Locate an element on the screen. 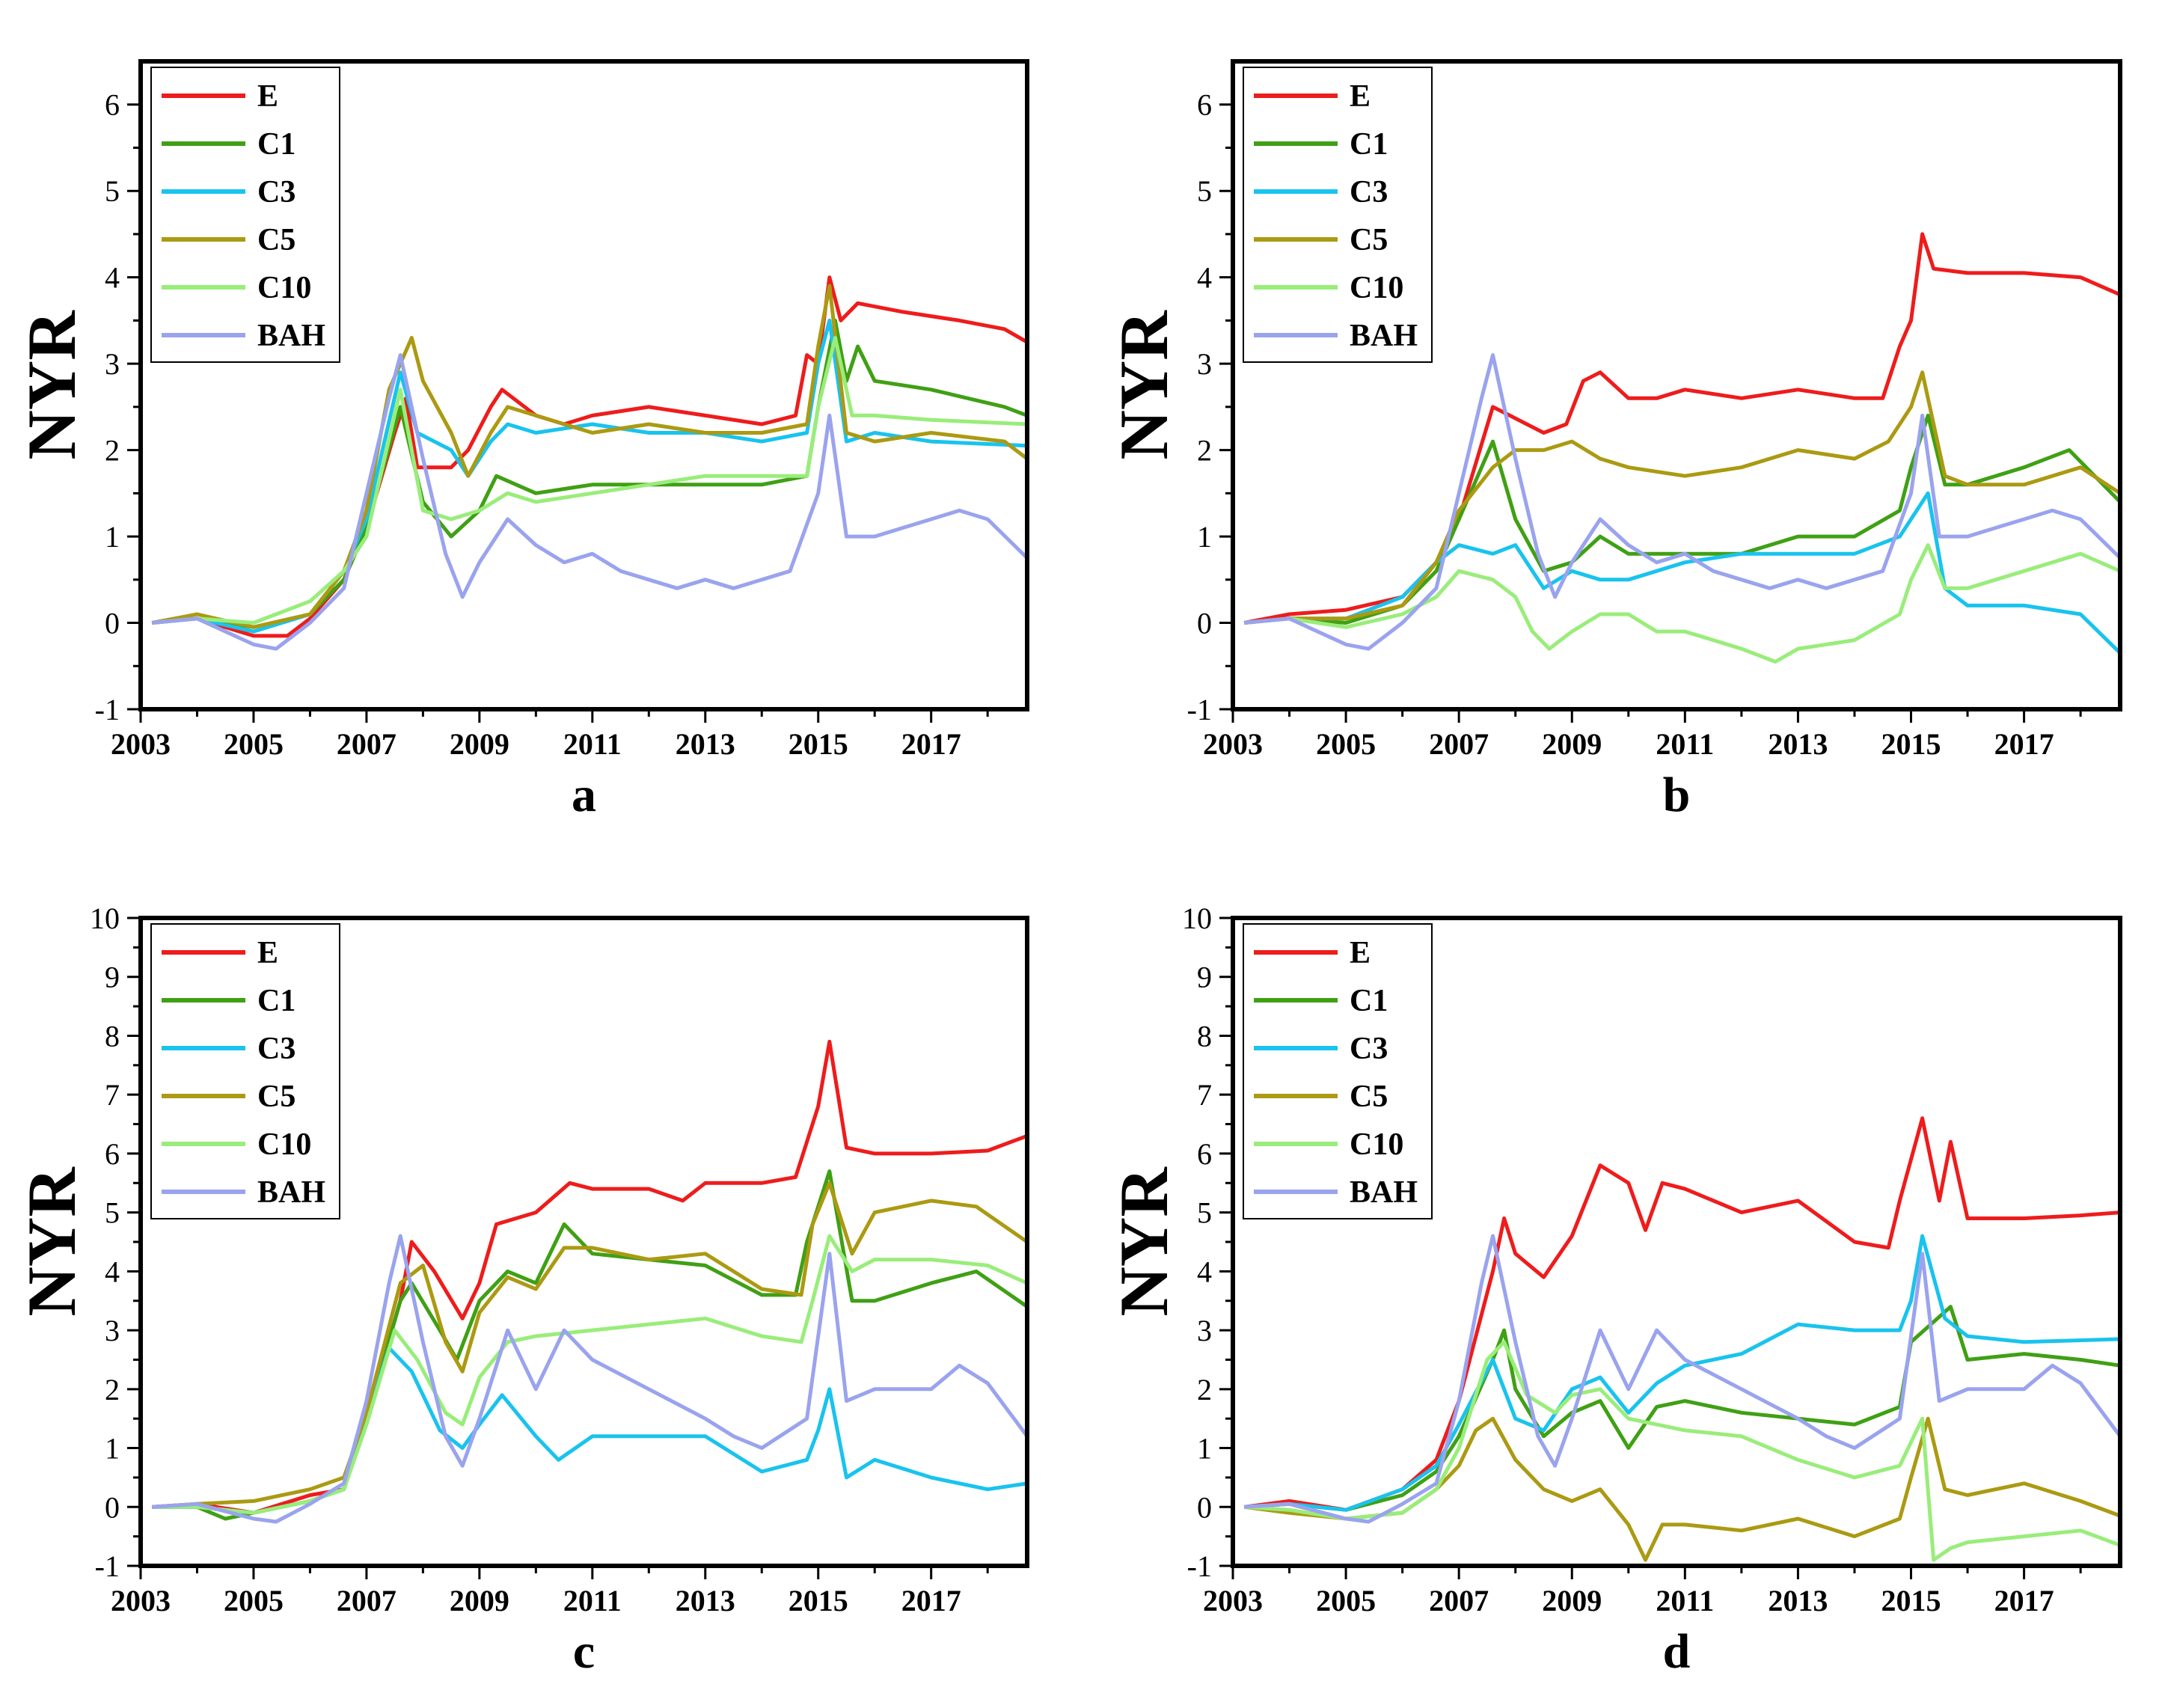  panel-label: a is located at coordinates (584, 795).